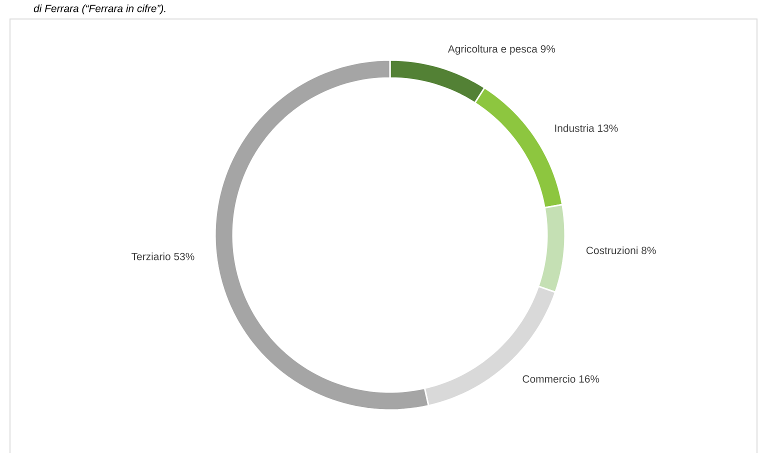  I want to click on slice-label: Agricoltura e pesca 9%, so click(502, 50).